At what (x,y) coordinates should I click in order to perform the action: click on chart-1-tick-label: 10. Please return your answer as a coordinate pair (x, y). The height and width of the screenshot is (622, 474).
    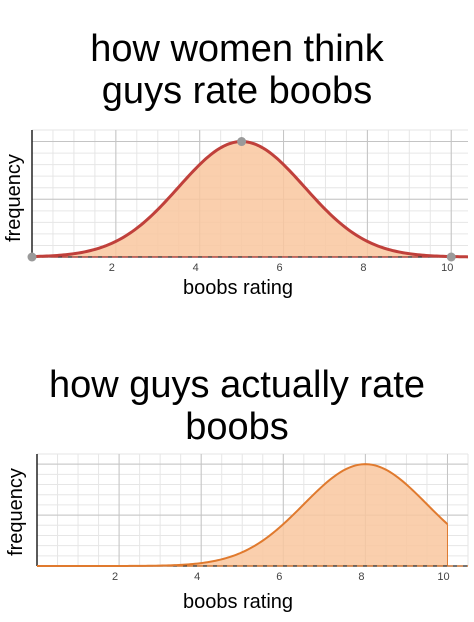
    Looking at the image, I should click on (447, 268).